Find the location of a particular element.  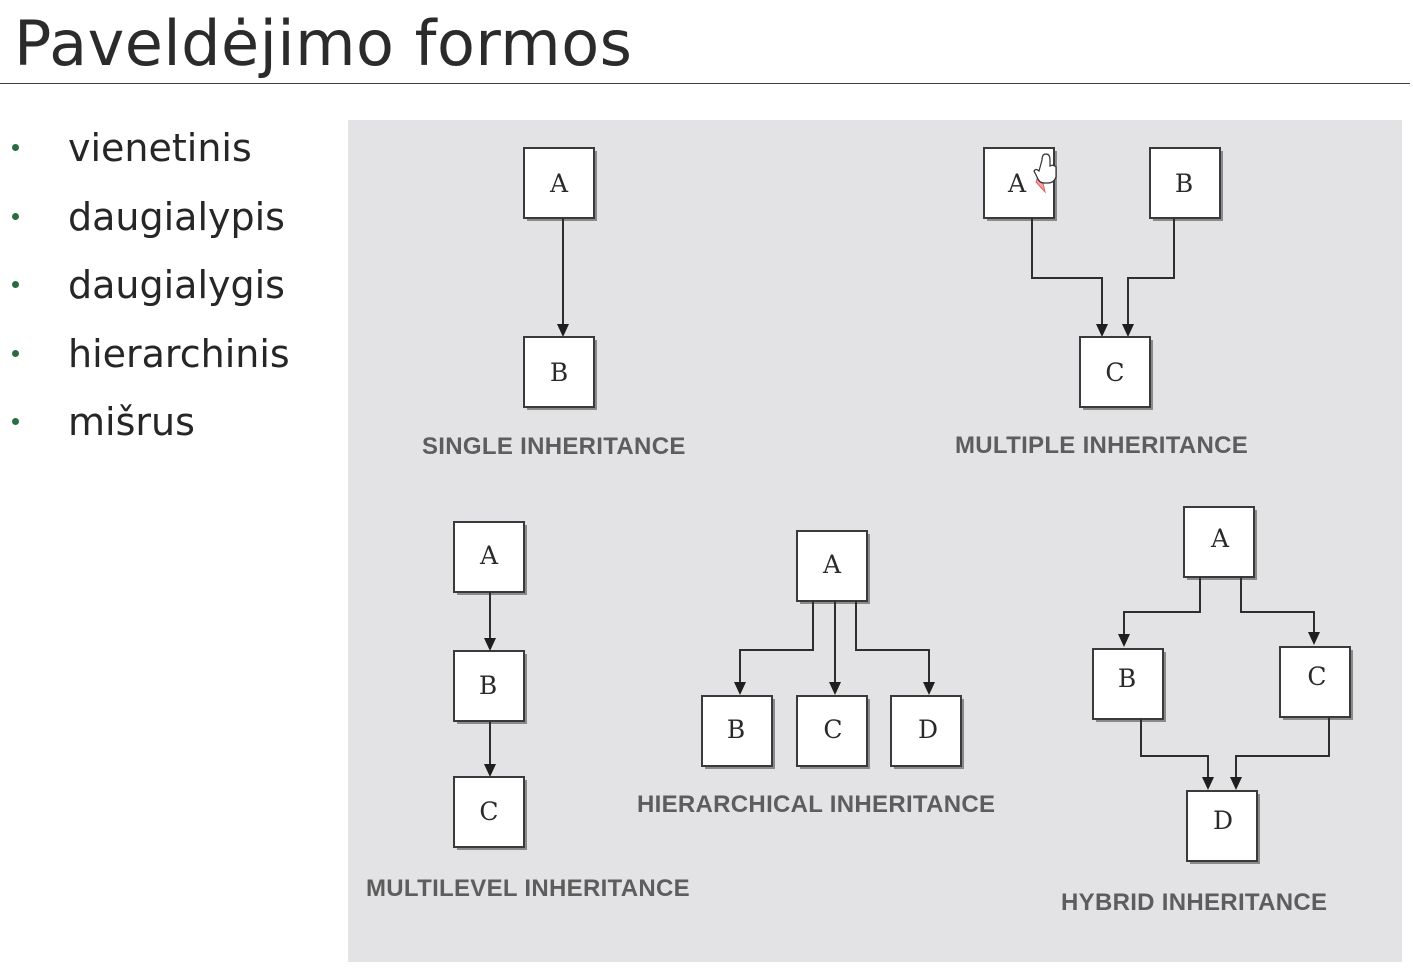

multiple-box-c-label: C is located at coordinates (1114, 372).